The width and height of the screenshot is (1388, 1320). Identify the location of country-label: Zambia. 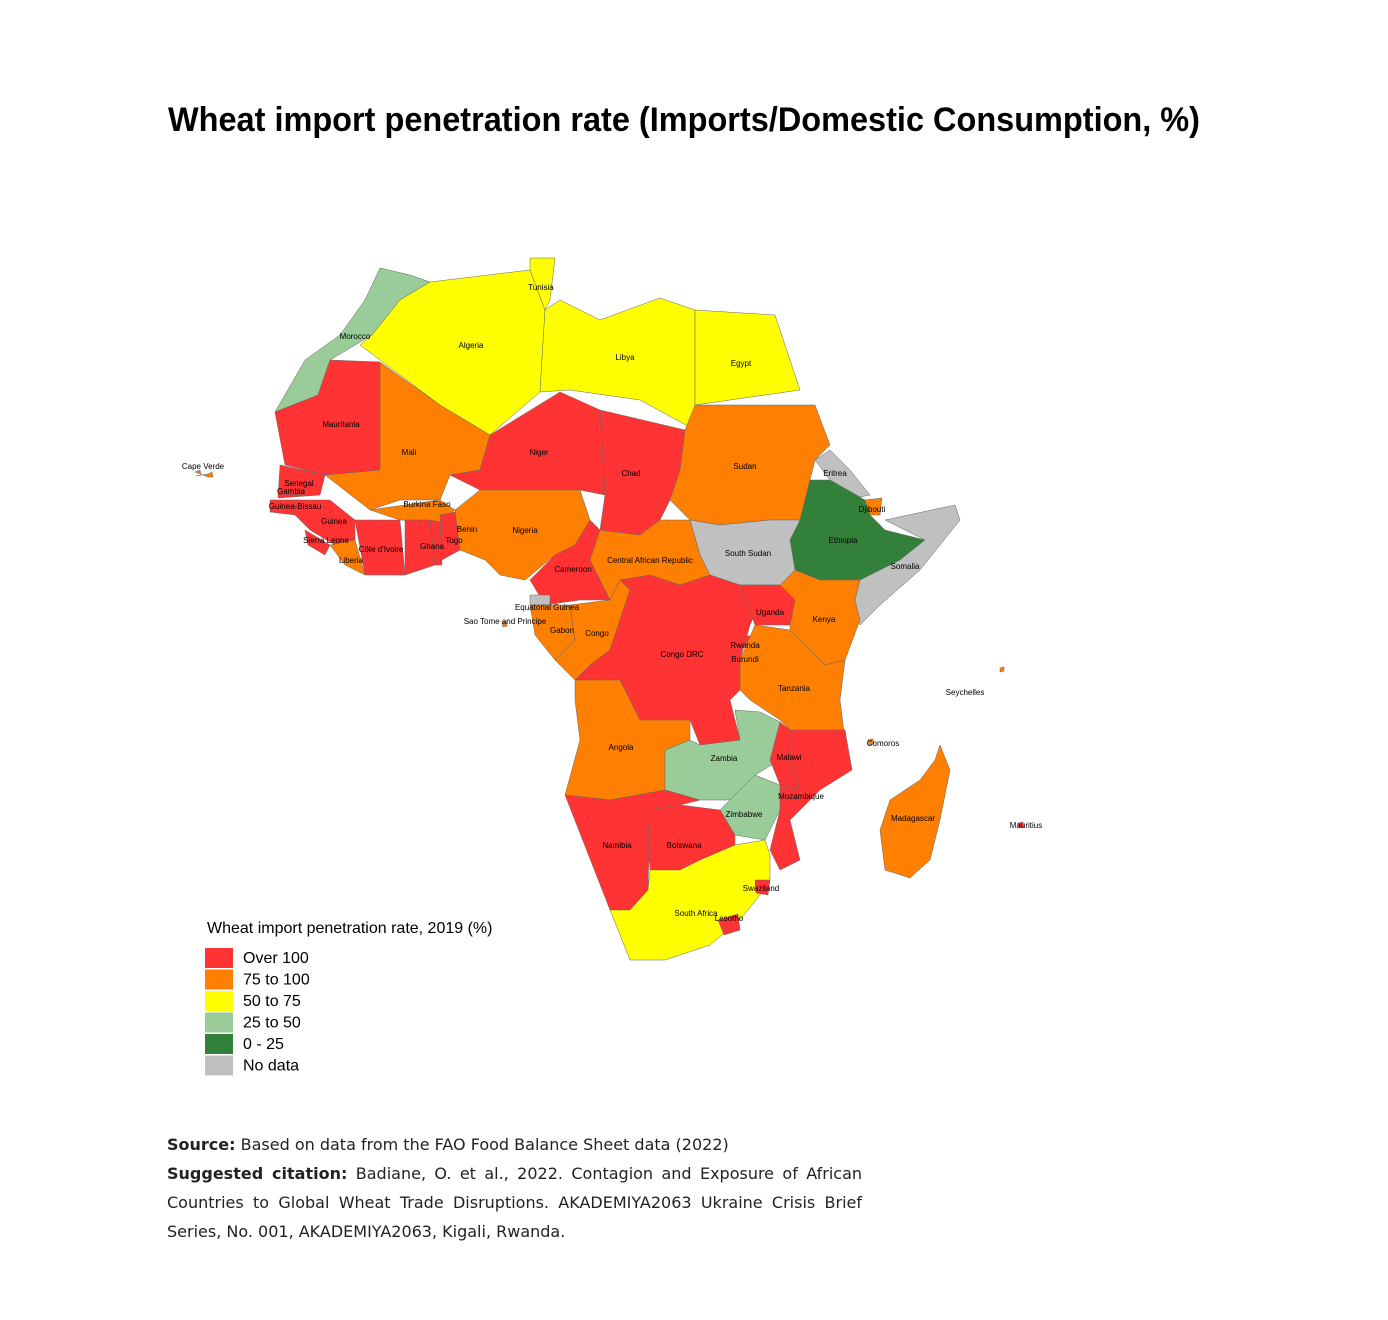
(724, 758).